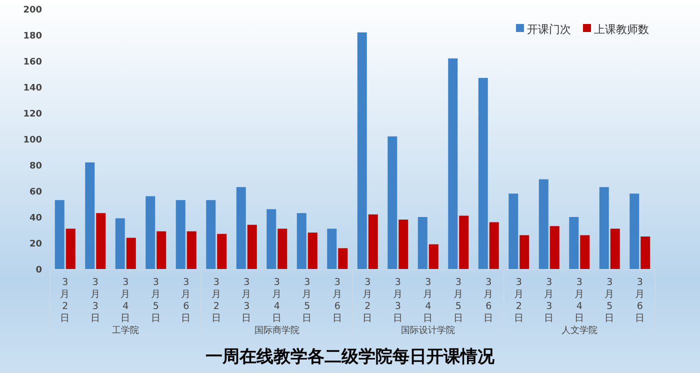  I want to click on text: 工学院, so click(126, 330).